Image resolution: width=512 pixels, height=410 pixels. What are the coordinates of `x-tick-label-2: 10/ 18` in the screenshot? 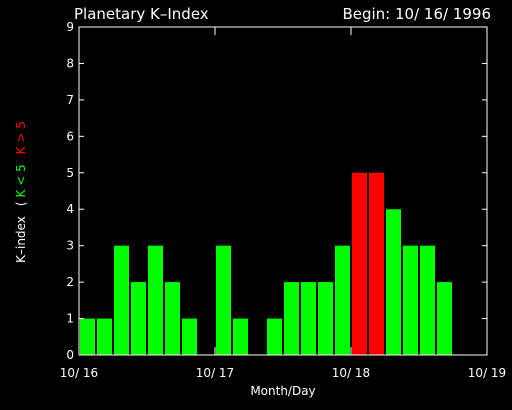 It's located at (351, 373).